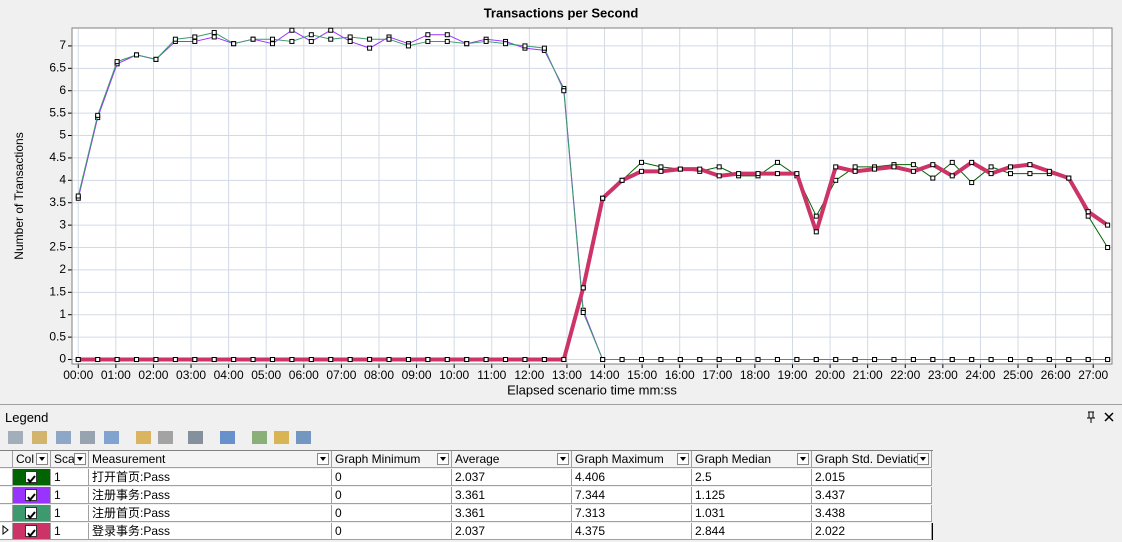  What do you see at coordinates (1091, 417) in the screenshot?
I see `pin-button` at bounding box center [1091, 417].